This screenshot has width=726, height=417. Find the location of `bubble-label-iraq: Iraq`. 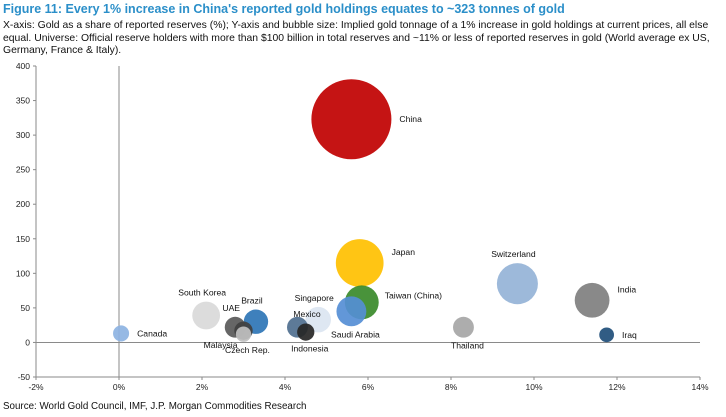

bubble-label-iraq: Iraq is located at coordinates (629, 335).